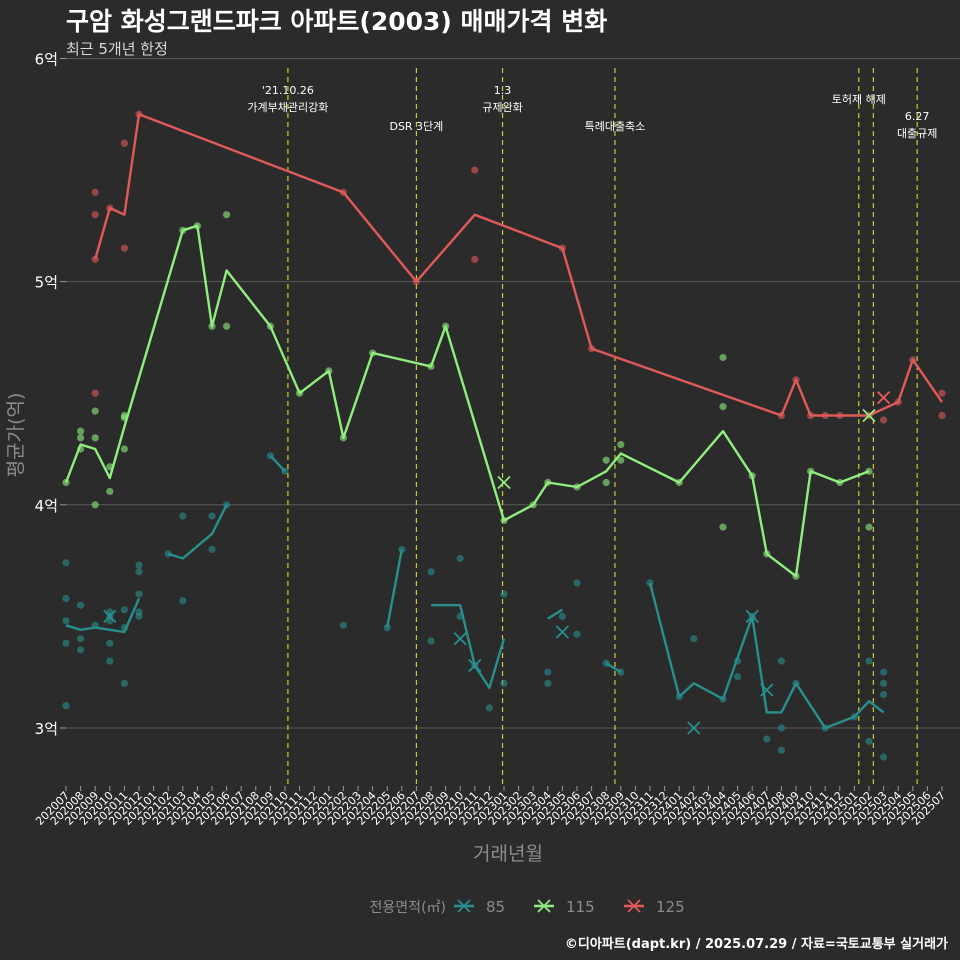 The image size is (960, 960). I want to click on legend-label: 115, so click(580, 907).